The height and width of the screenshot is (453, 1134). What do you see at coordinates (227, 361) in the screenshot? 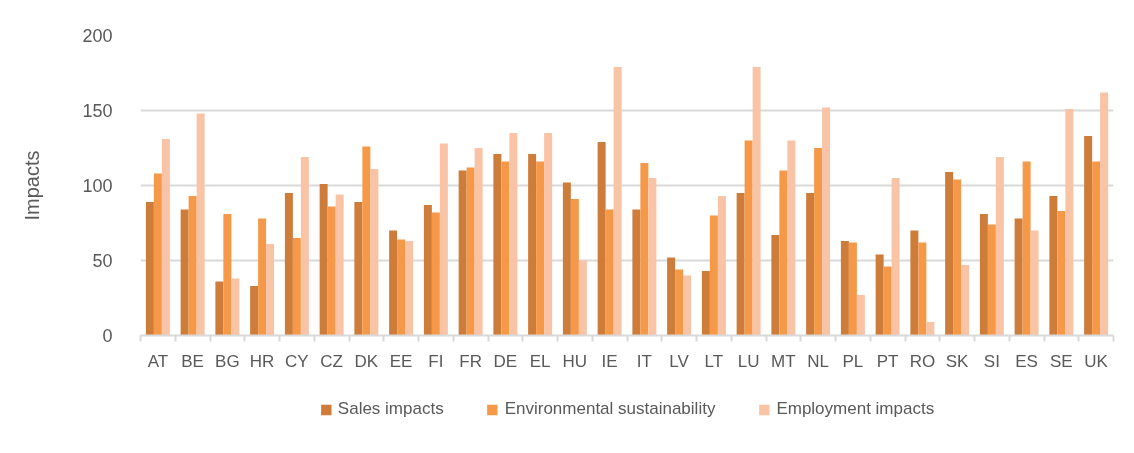
I see `x-tick-label: BG` at bounding box center [227, 361].